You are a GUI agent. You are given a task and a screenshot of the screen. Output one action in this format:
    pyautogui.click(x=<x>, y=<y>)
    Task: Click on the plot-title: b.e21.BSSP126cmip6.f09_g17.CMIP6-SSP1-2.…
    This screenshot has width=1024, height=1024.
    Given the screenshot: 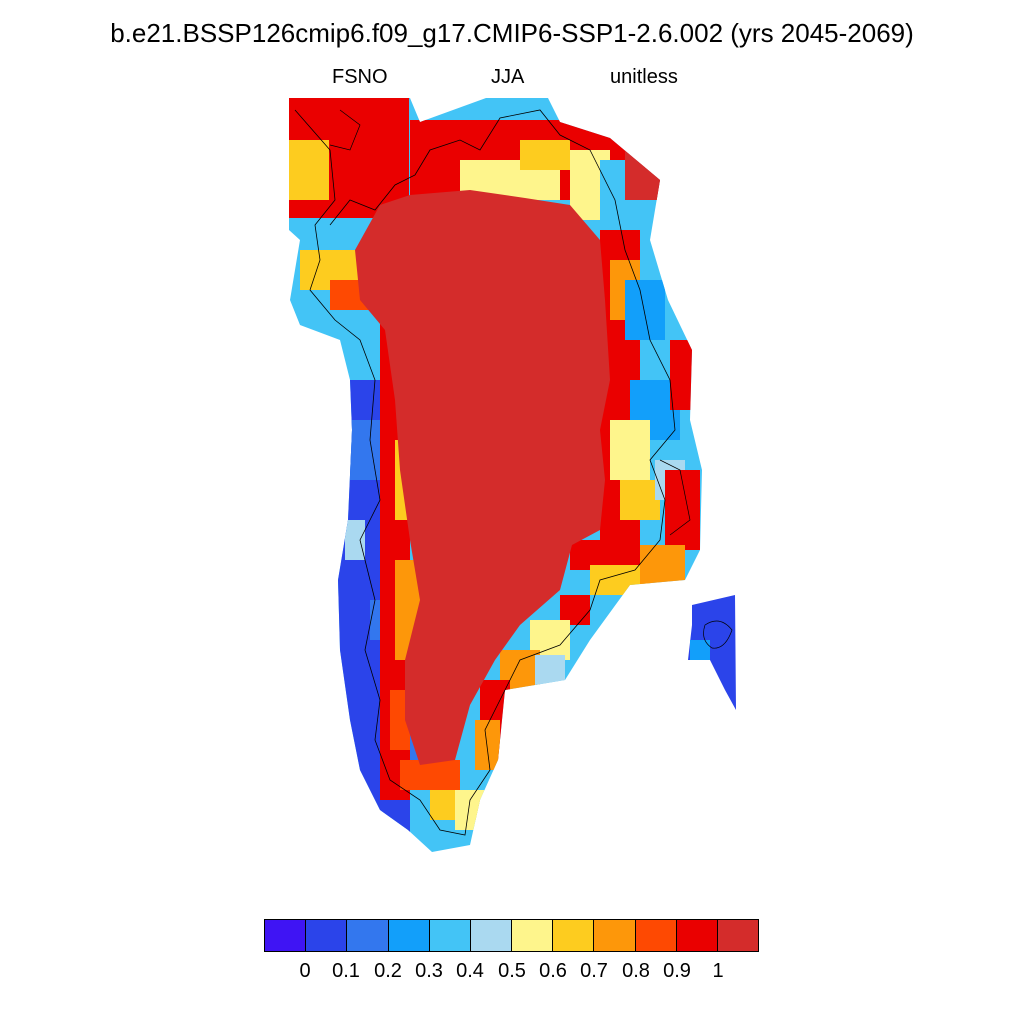 What is the action you would take?
    pyautogui.click(x=512, y=33)
    